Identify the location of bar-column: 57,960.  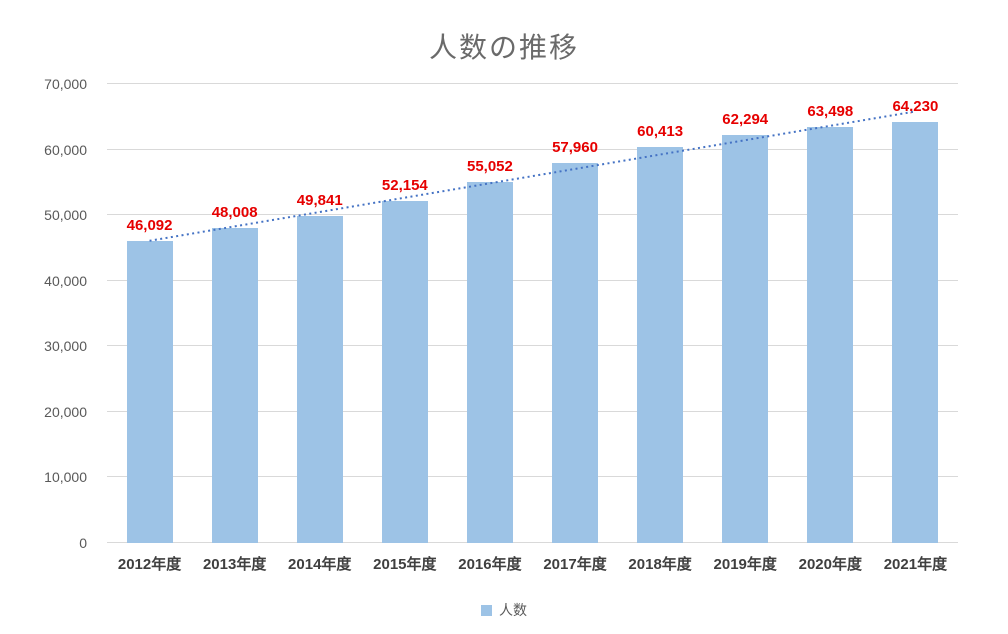
(574, 313).